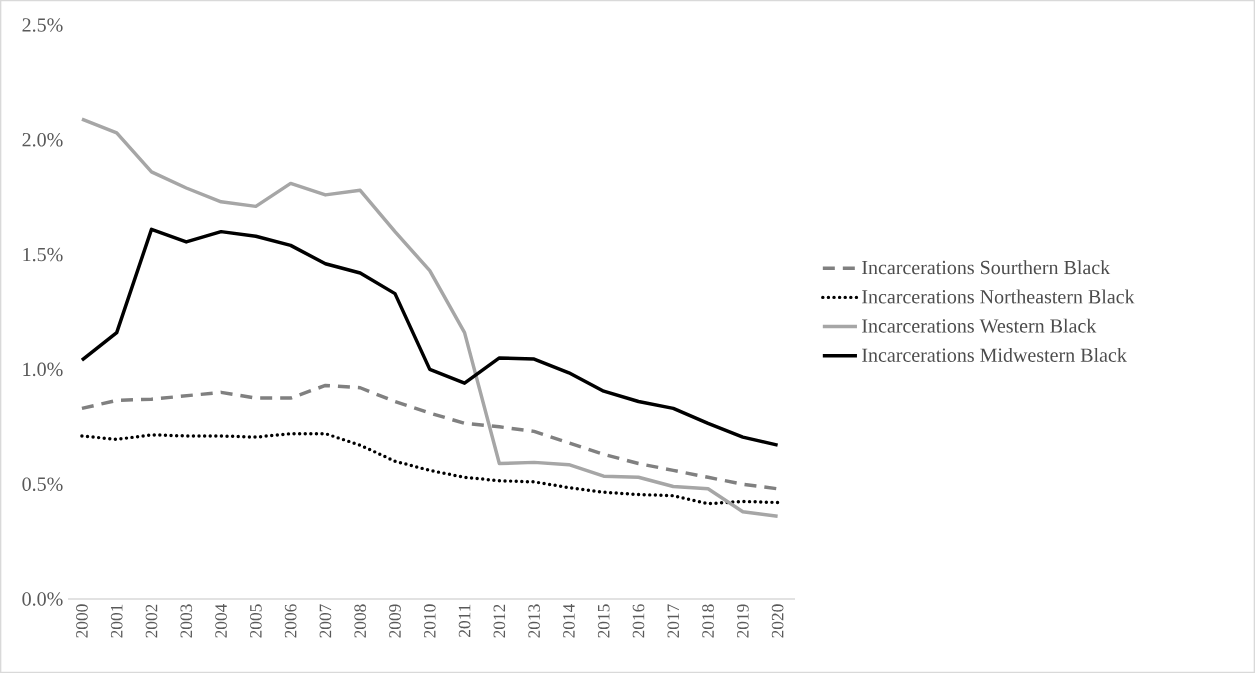  What do you see at coordinates (998, 296) in the screenshot?
I see `legend-label: Incarcerations Northeastern Black` at bounding box center [998, 296].